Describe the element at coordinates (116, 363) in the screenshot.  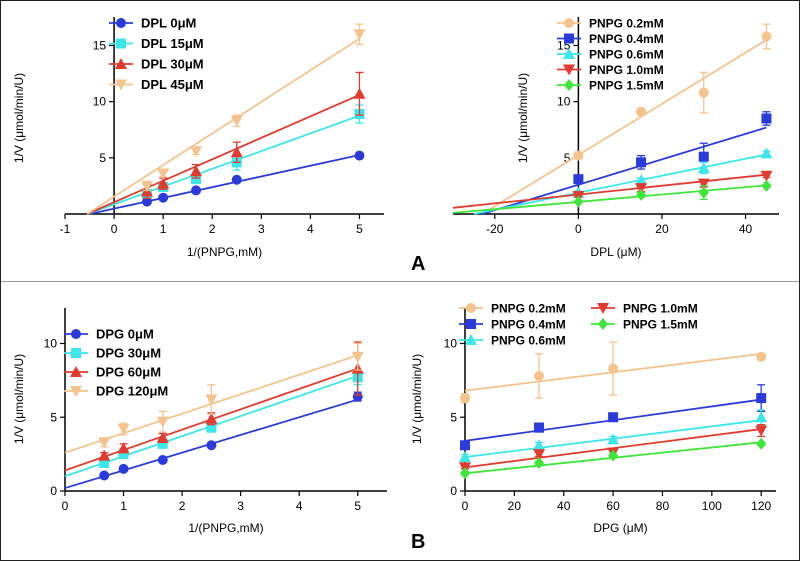
I see `chart-b-left-legend: DPG 0μM DPG 30μM DPG 60μM DPG 120μM` at that location.